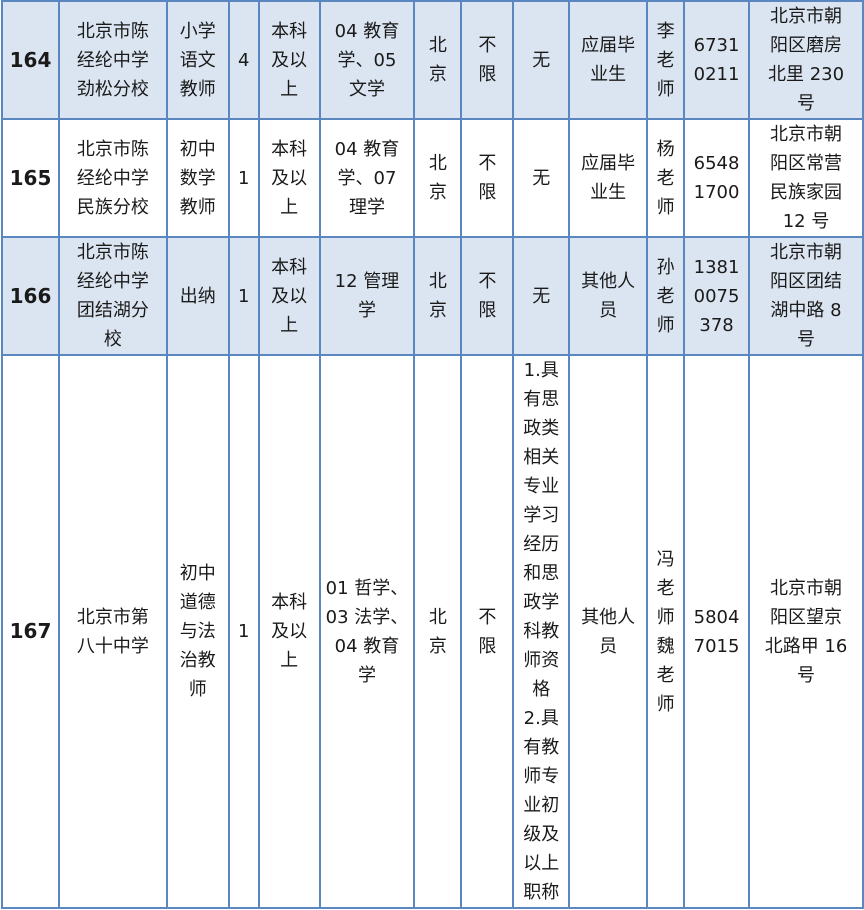  I want to click on contact-person-cell: 李 老 师, so click(666, 60).